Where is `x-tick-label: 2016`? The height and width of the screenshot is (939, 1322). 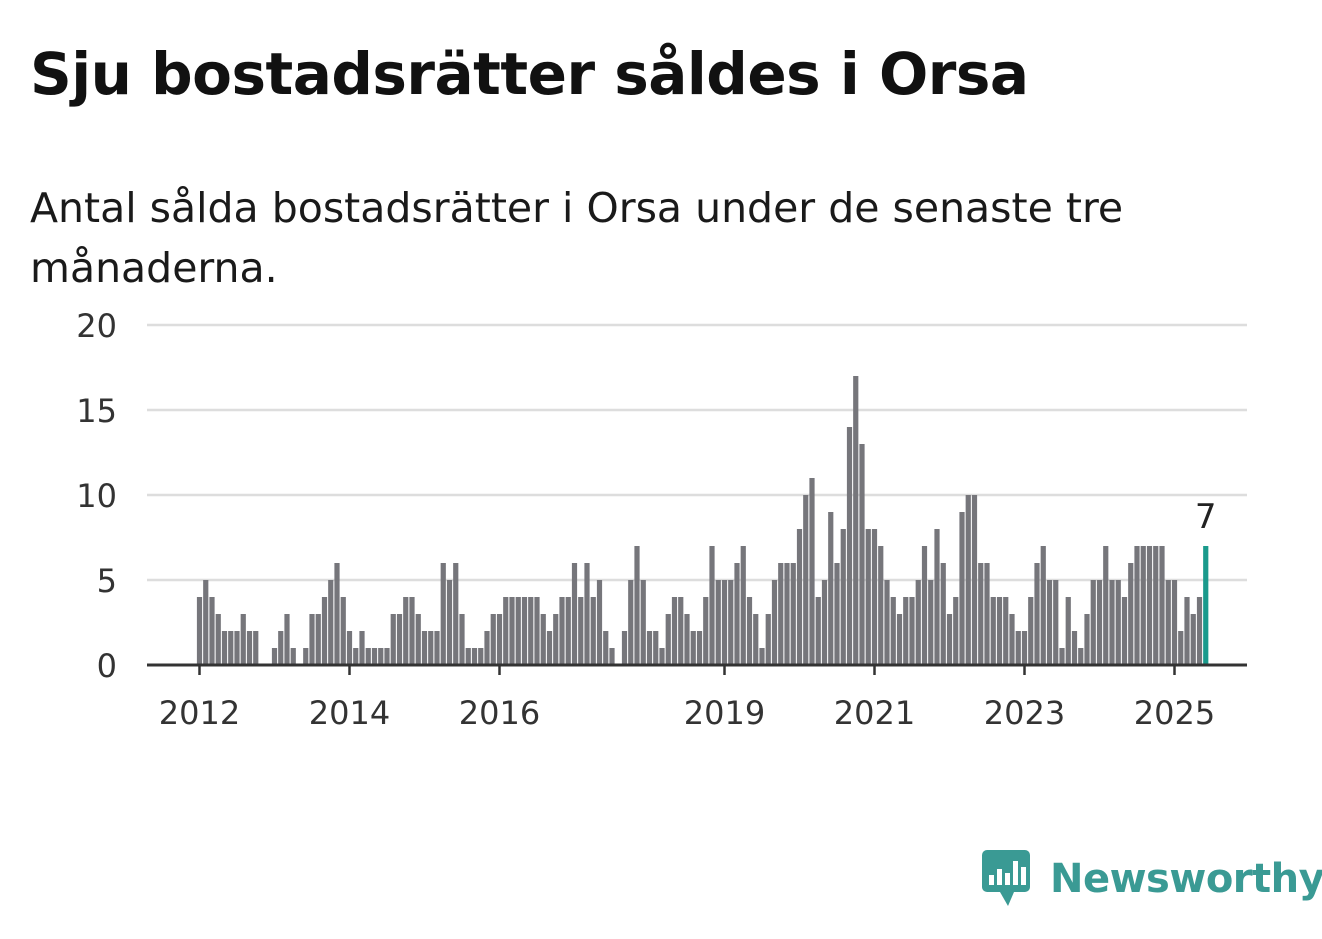 x-tick-label: 2016 is located at coordinates (499, 713).